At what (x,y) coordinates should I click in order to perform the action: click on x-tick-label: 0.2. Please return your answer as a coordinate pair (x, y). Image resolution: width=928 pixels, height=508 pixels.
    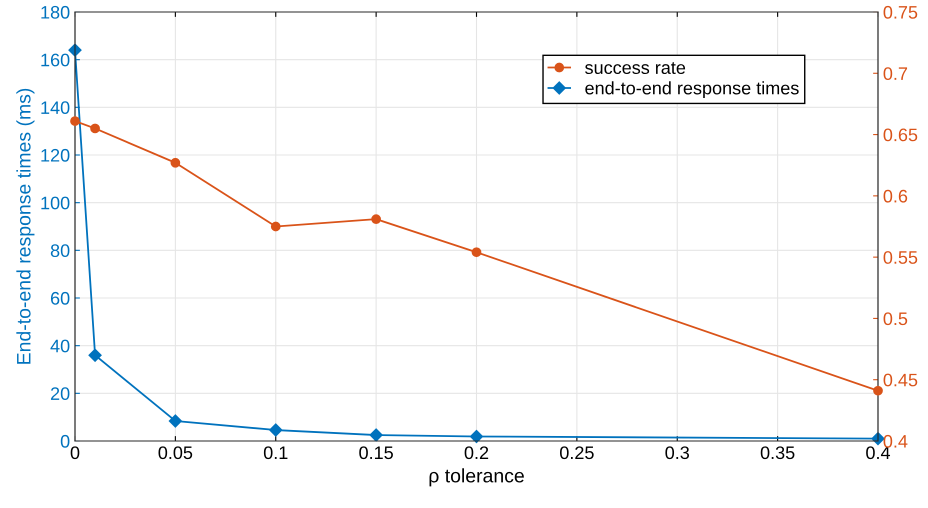
    Looking at the image, I should click on (476, 453).